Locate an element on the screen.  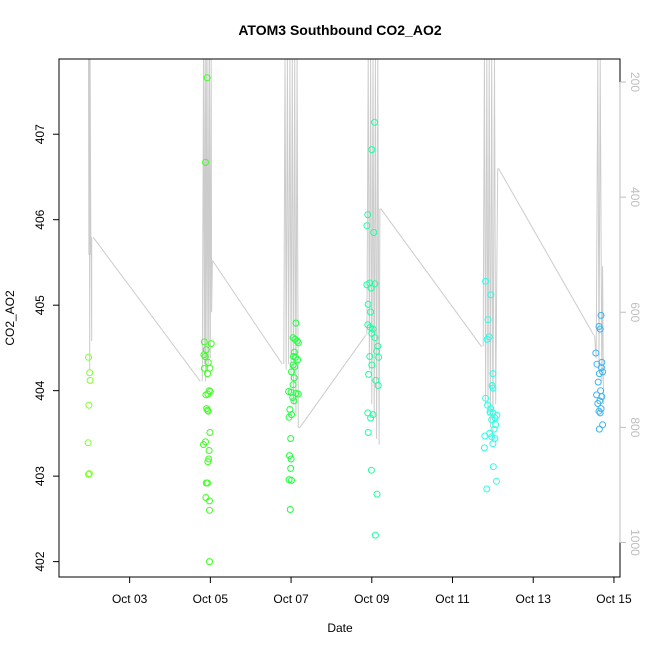
x-tick-label-5: Oct 13 is located at coordinates (534, 599).